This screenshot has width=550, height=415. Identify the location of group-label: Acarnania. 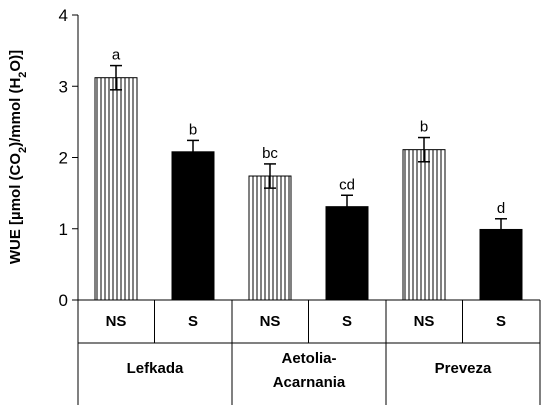
(309, 382).